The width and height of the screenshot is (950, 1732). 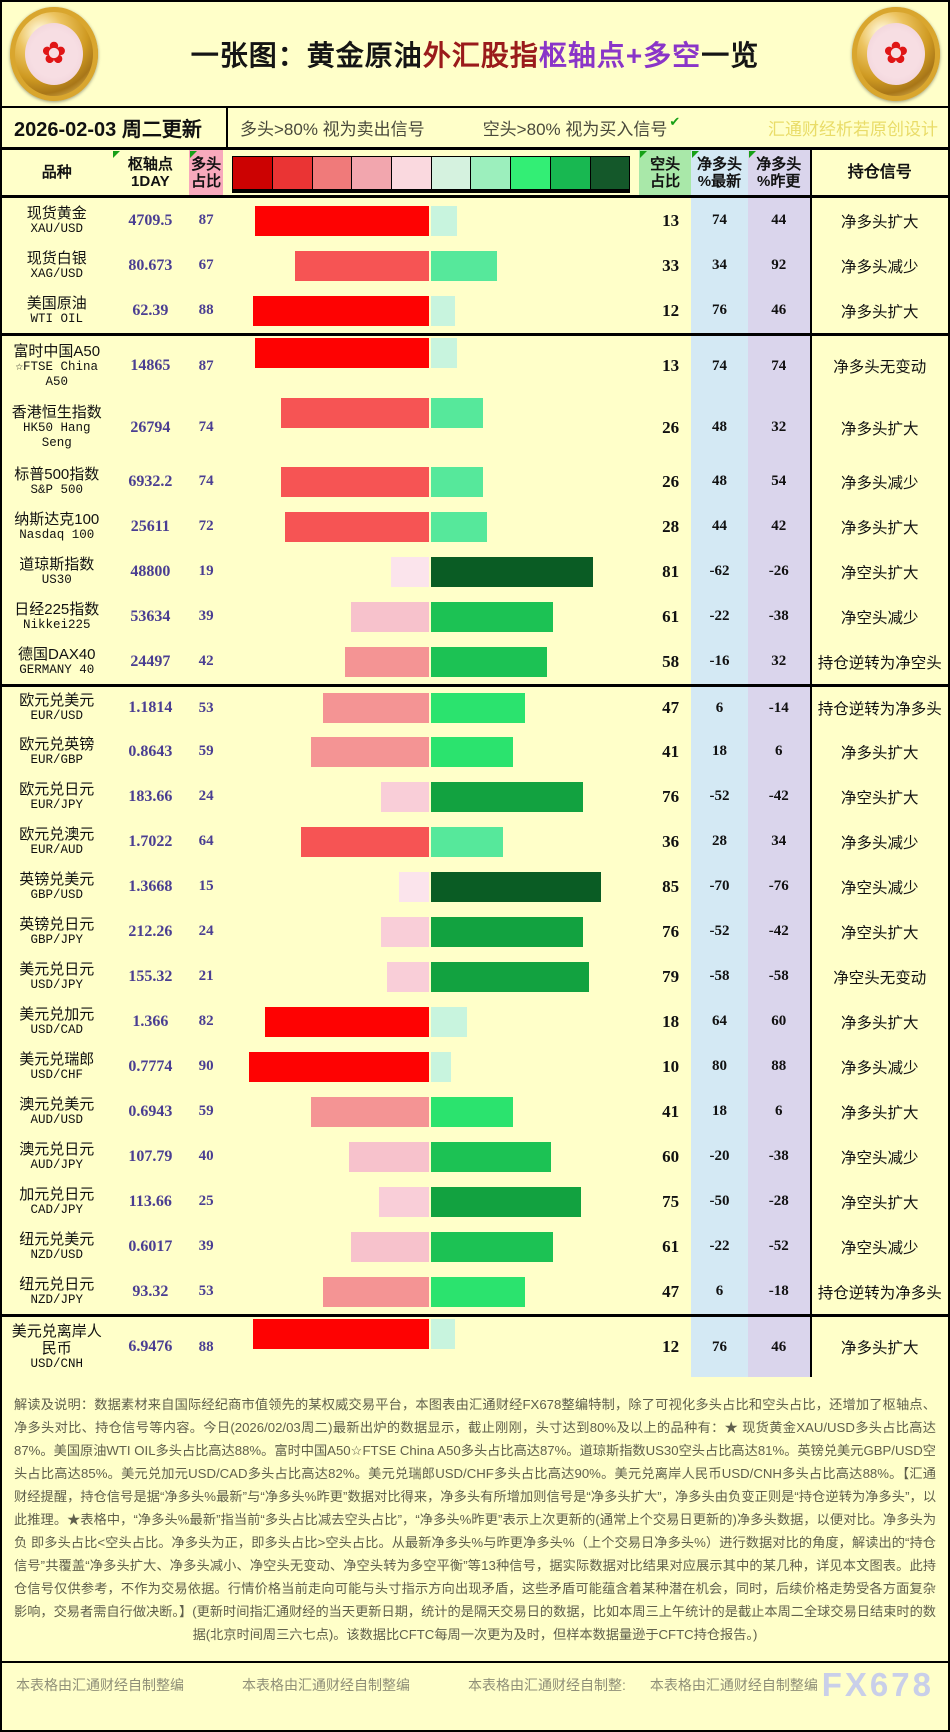 What do you see at coordinates (57, 318) in the screenshot?
I see `instrument-name-en: WTI OIL` at bounding box center [57, 318].